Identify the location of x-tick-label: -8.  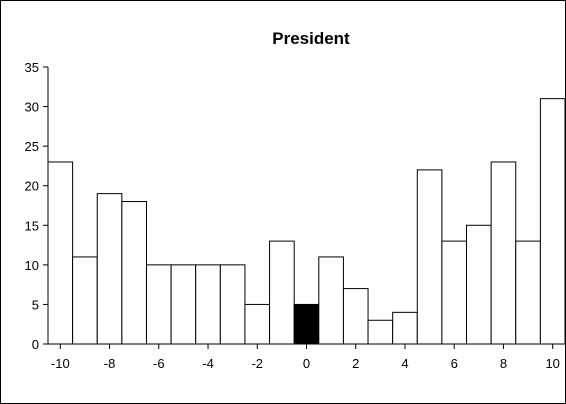
(110, 363).